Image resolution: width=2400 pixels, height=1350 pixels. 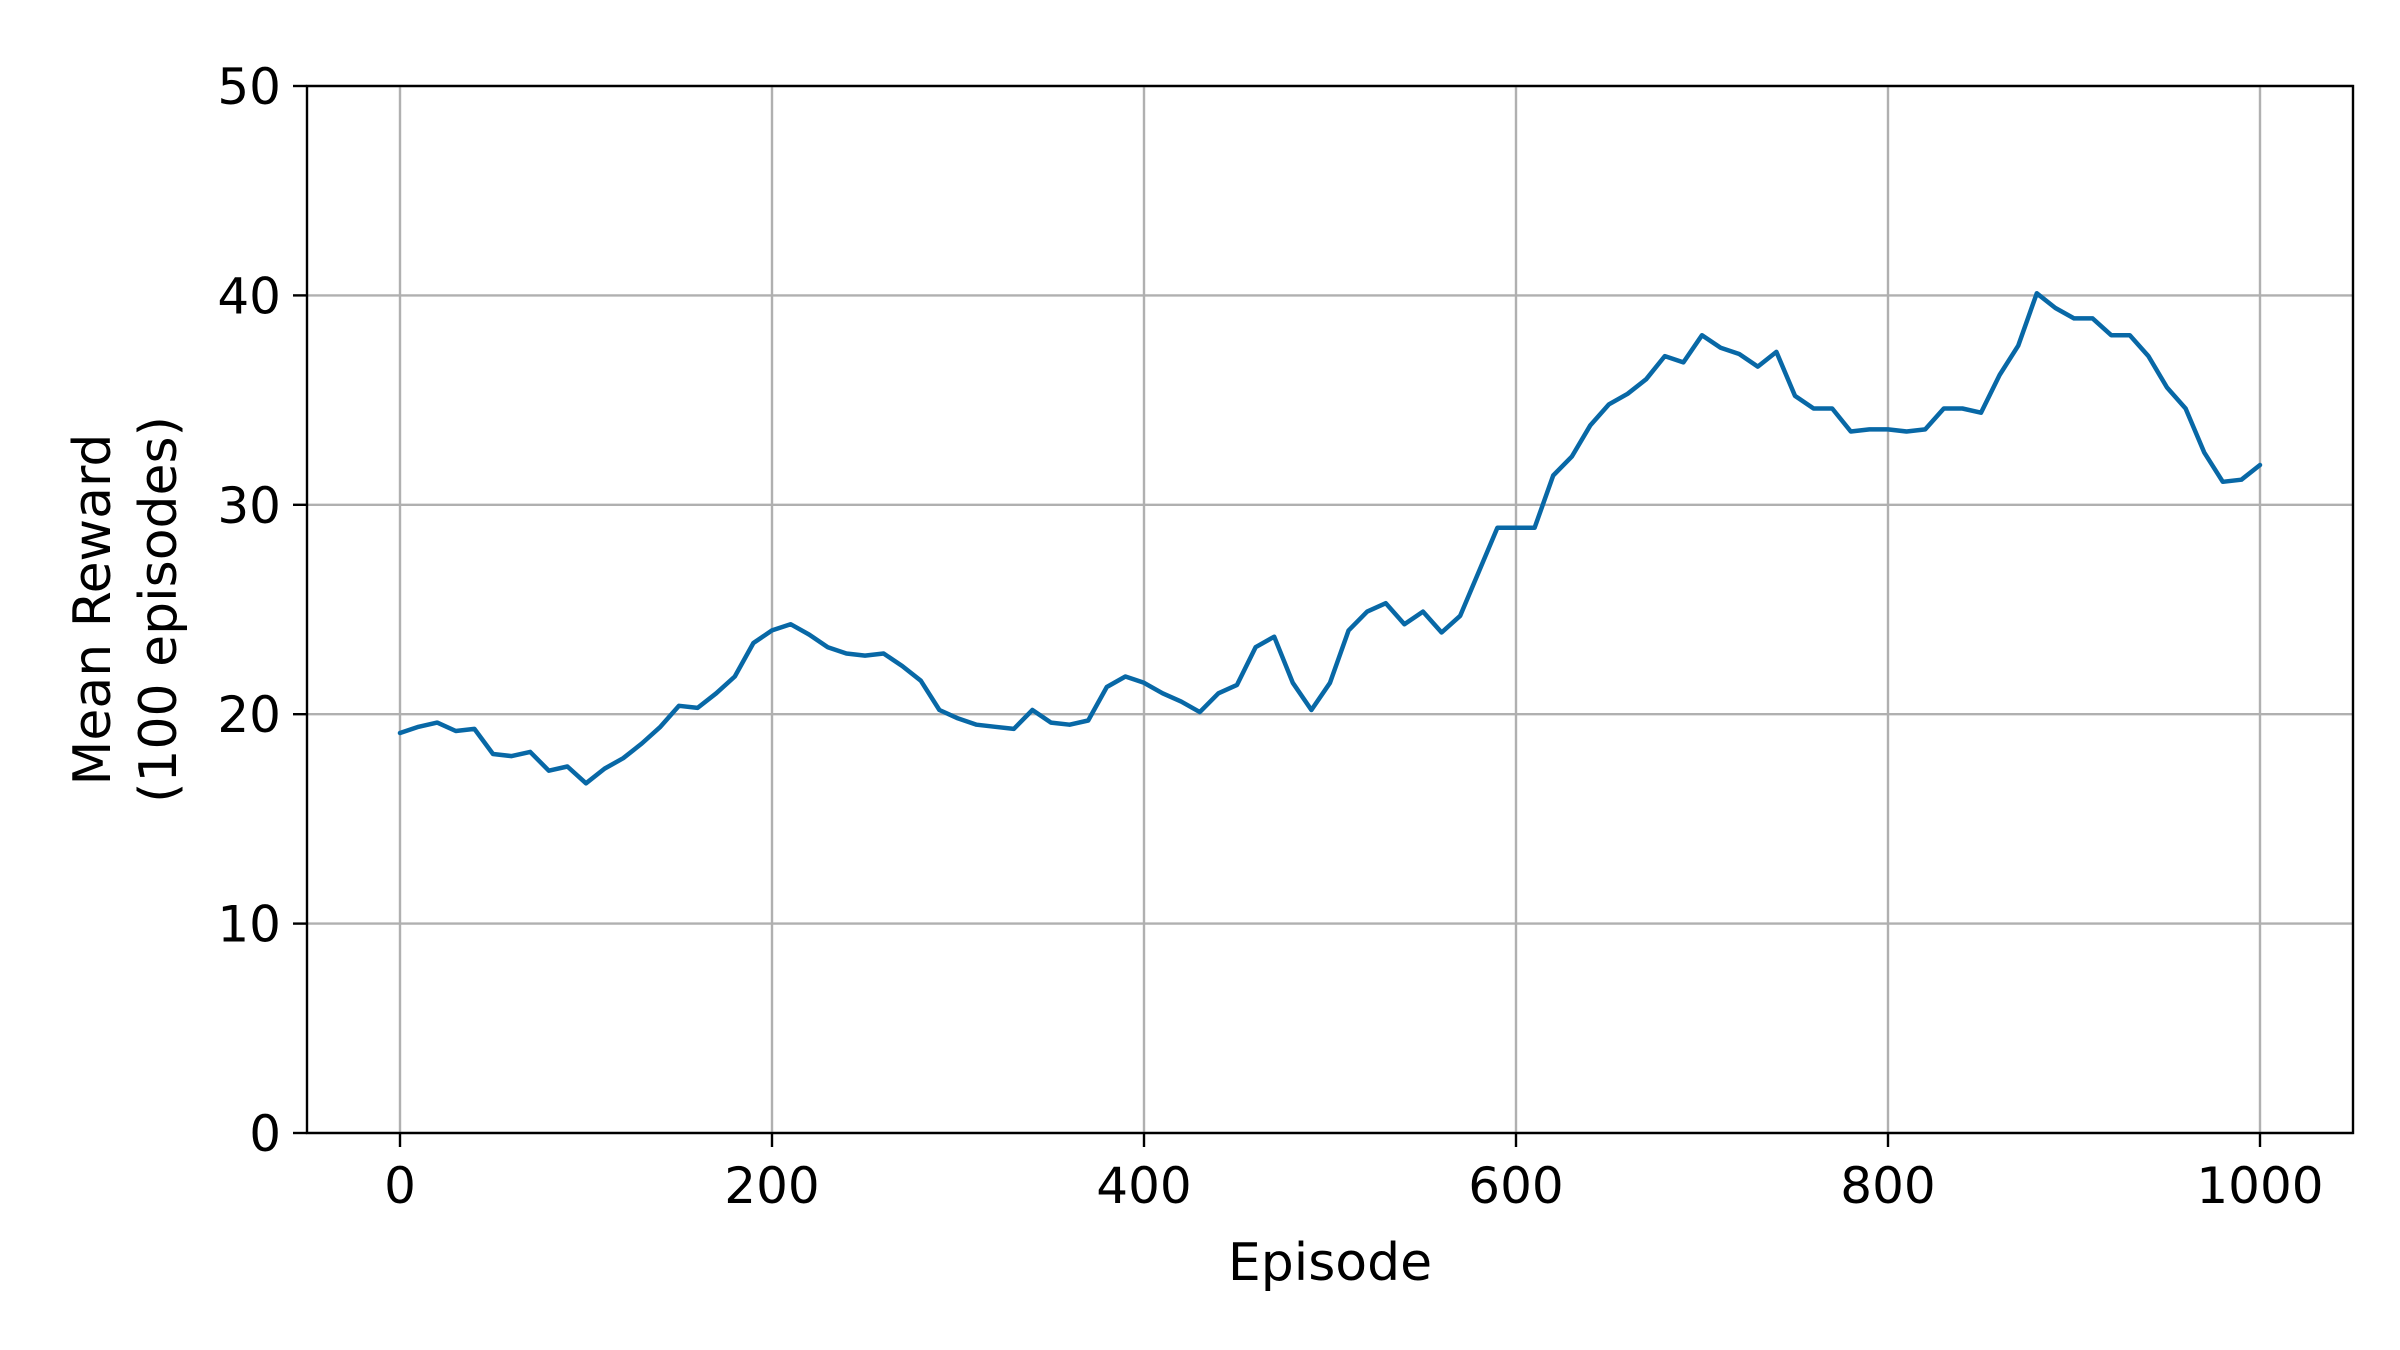 I want to click on y-tick-label: 0, so click(x=265, y=1134).